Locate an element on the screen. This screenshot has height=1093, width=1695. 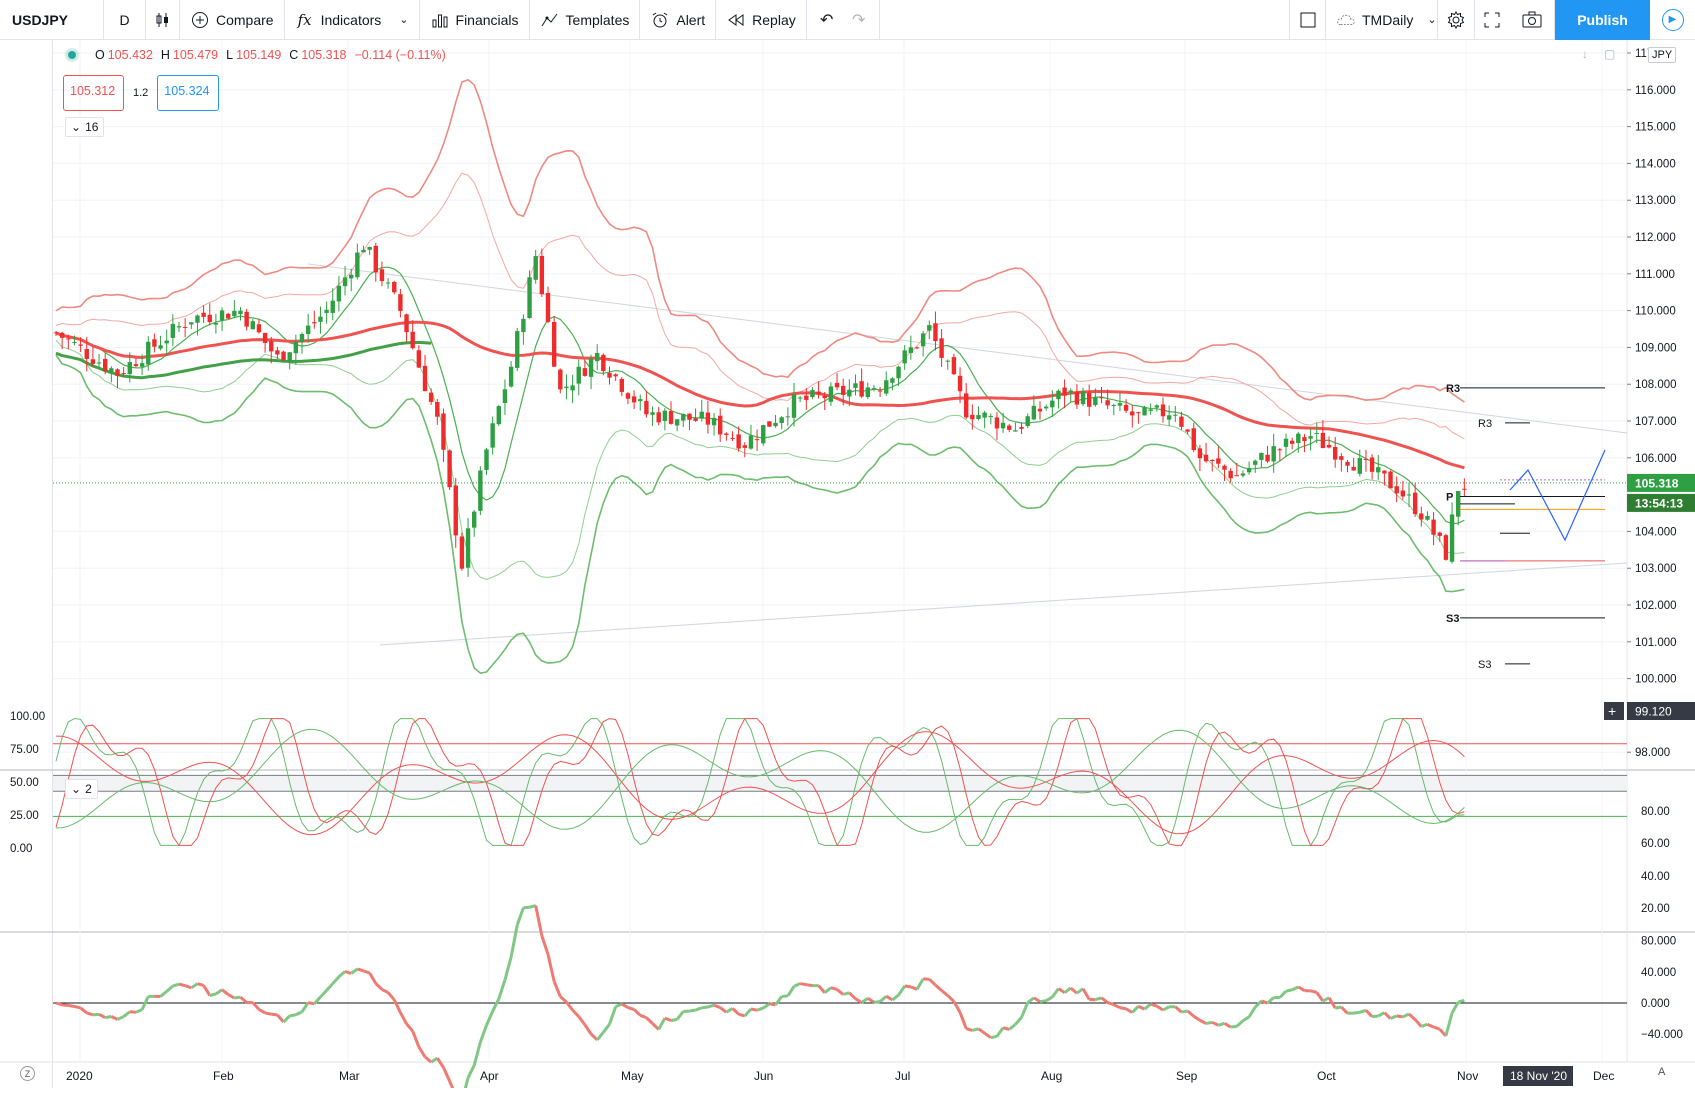
templates-label: Templates is located at coordinates (598, 20).